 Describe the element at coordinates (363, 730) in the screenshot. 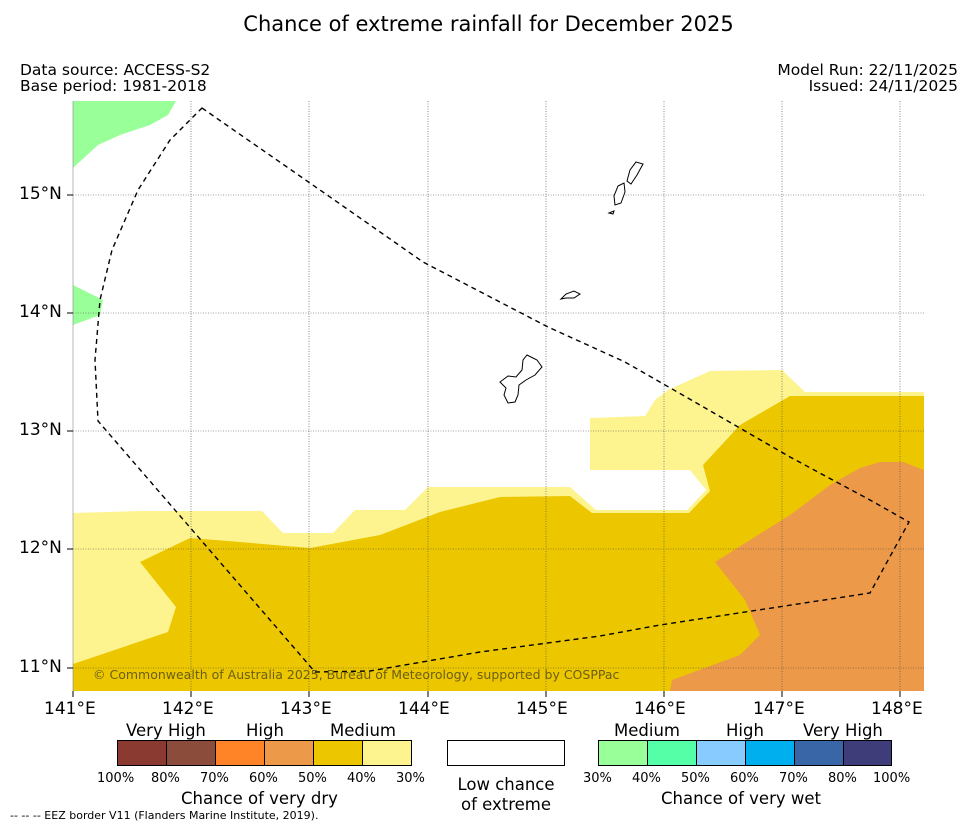

I see `legend-dry-medium: Medium` at that location.